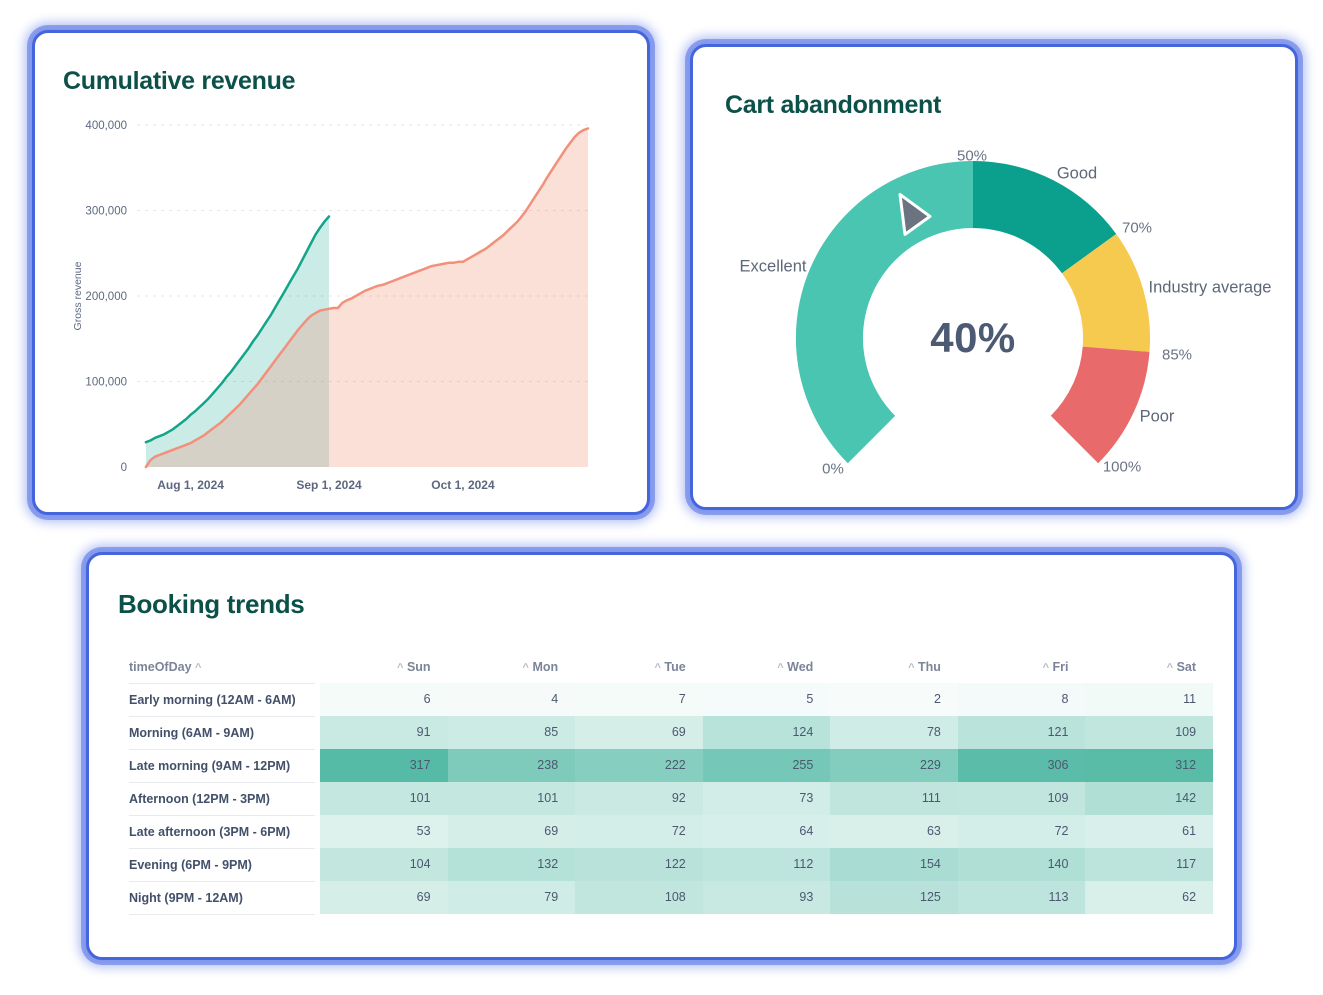 The width and height of the screenshot is (1323, 995). What do you see at coordinates (237, 329) in the screenshot?
I see `previous-period-line` at bounding box center [237, 329].